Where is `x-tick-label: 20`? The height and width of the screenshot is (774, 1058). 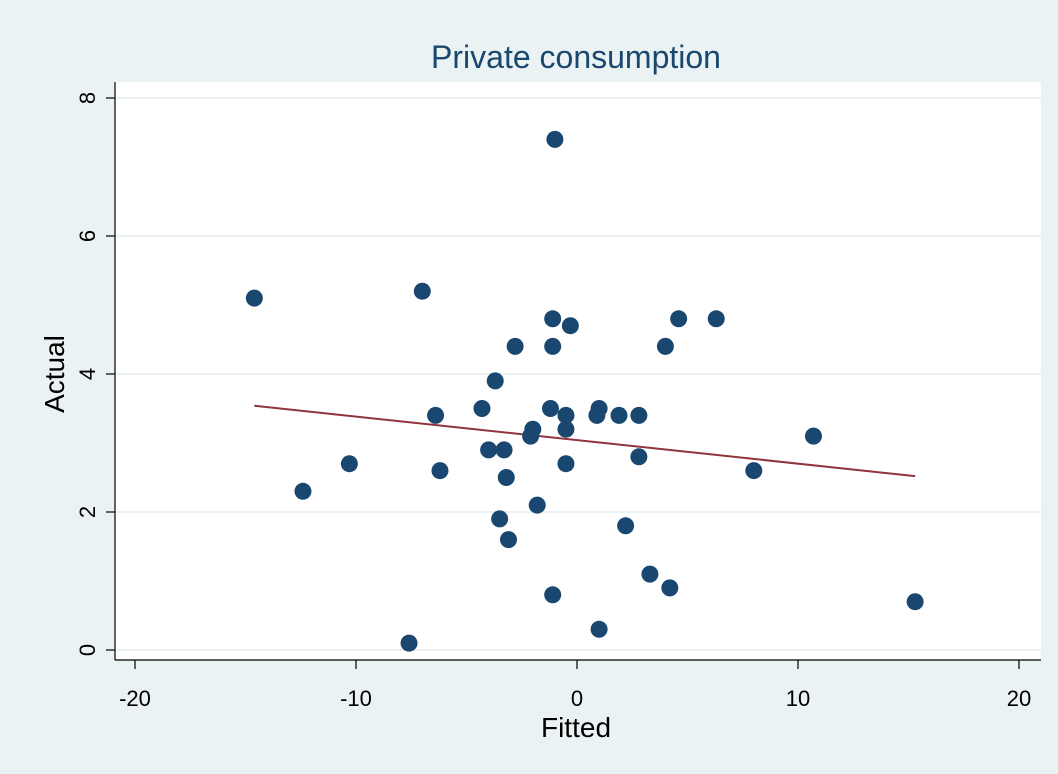
x-tick-label: 20 is located at coordinates (1019, 698).